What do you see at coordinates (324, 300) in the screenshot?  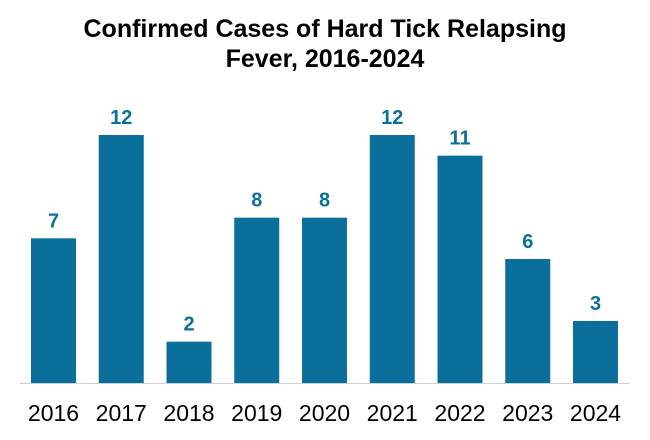 I see `bar-2020` at bounding box center [324, 300].